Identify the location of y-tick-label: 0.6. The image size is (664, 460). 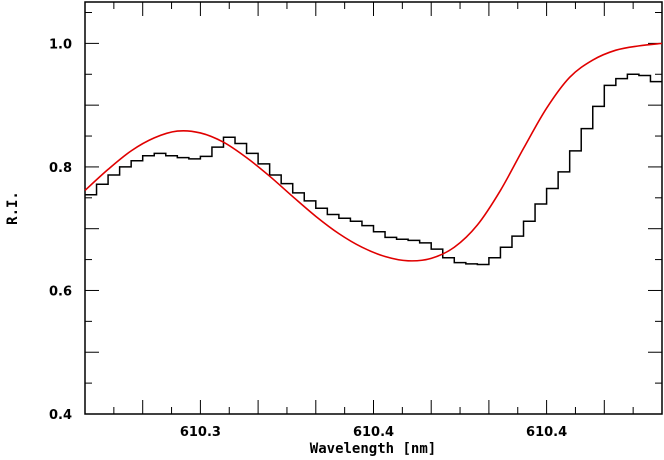
(60, 291).